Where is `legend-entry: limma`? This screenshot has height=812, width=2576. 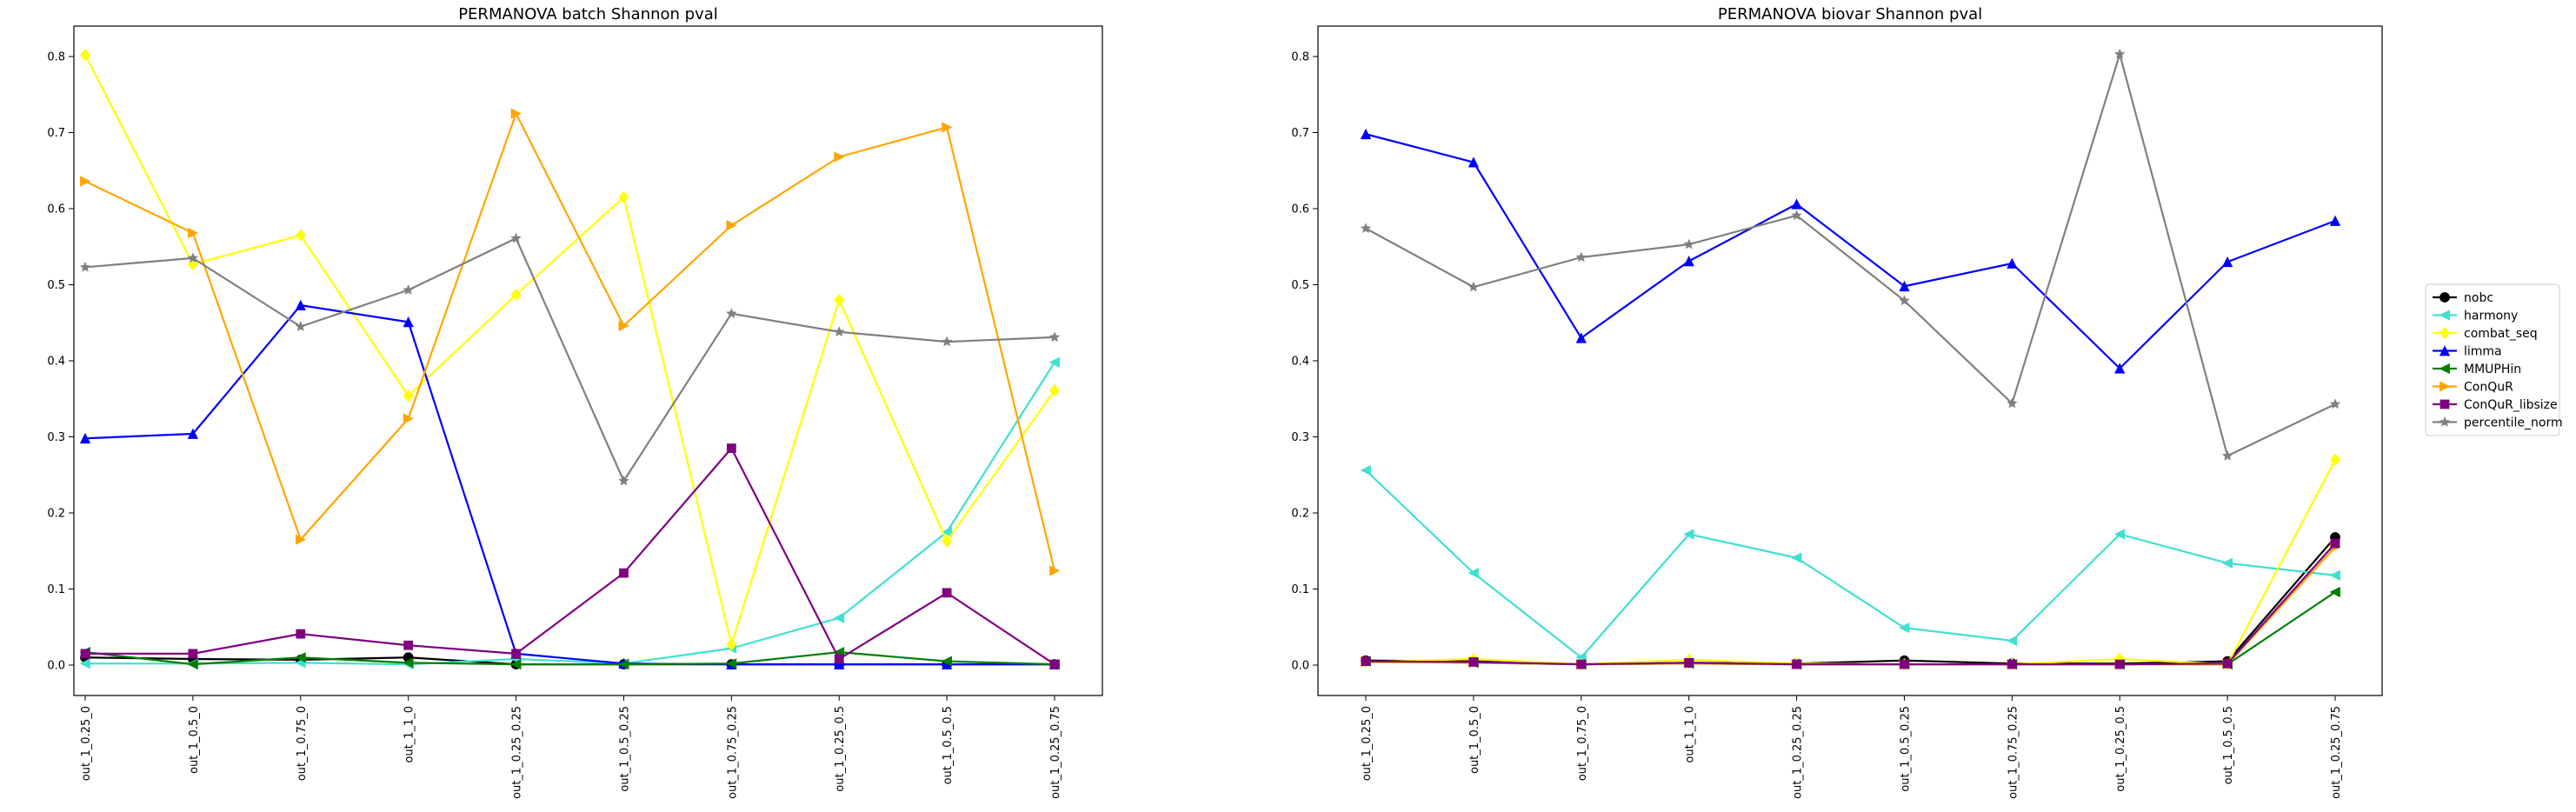 legend-entry: limma is located at coordinates (2467, 352).